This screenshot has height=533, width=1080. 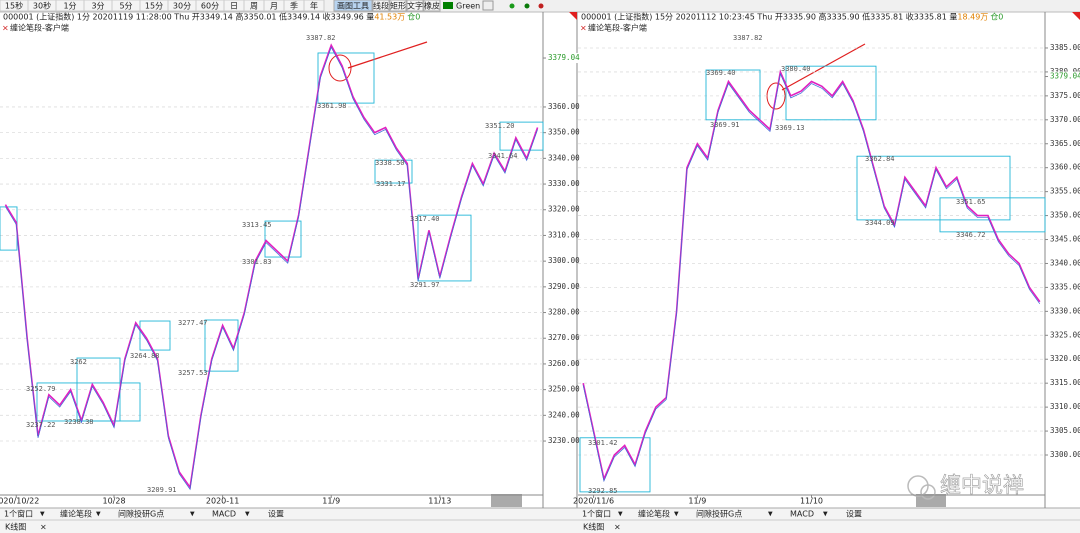 What do you see at coordinates (1065, 71) in the screenshot?
I see `y-tick-label: 3380.00` at bounding box center [1065, 71].